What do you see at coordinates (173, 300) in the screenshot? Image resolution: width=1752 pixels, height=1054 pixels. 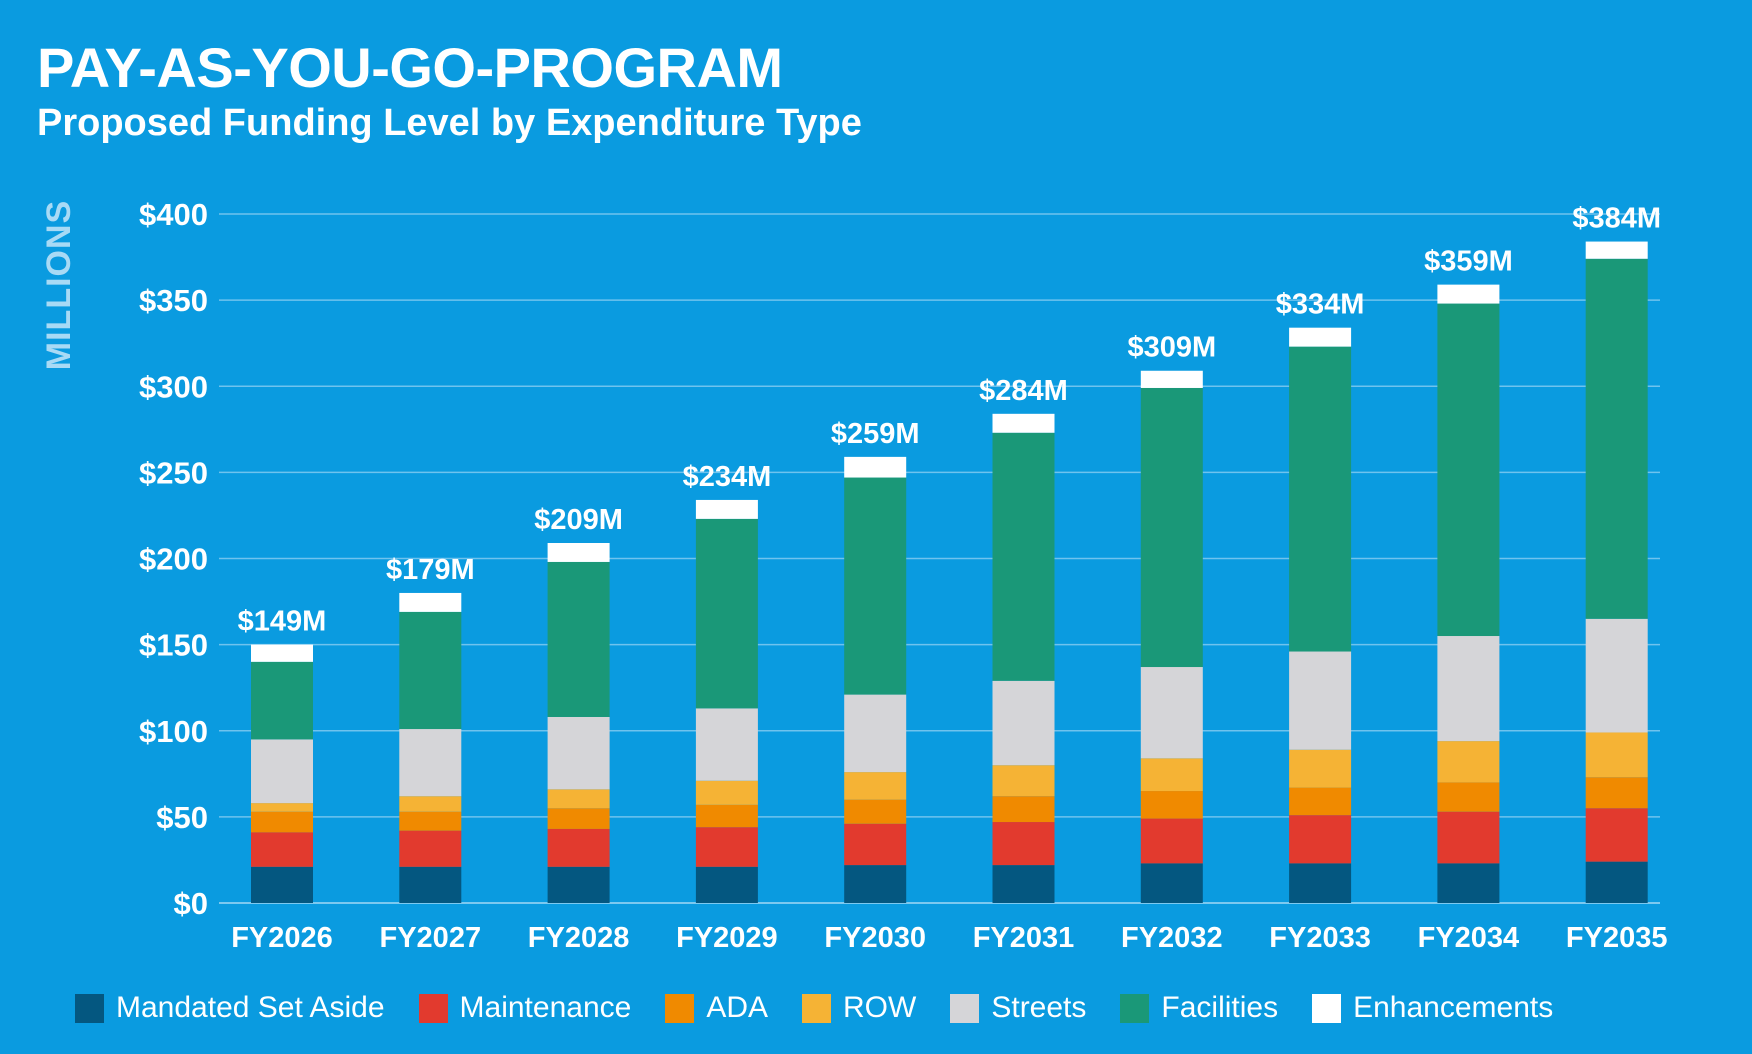 I see `y-tick-label: $350` at bounding box center [173, 300].